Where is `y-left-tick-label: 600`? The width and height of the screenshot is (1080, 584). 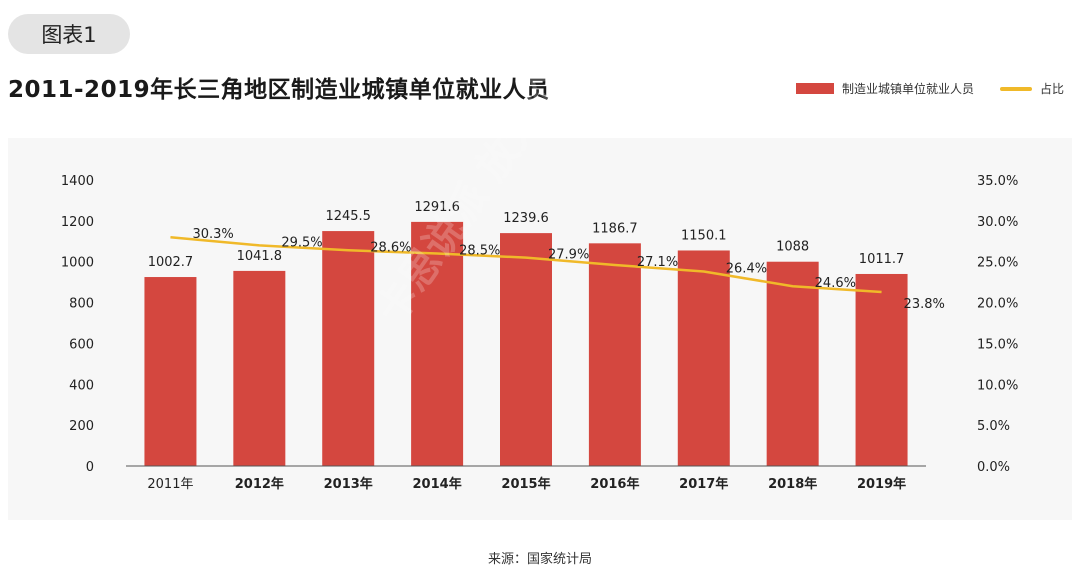 y-left-tick-label: 600 is located at coordinates (81, 344).